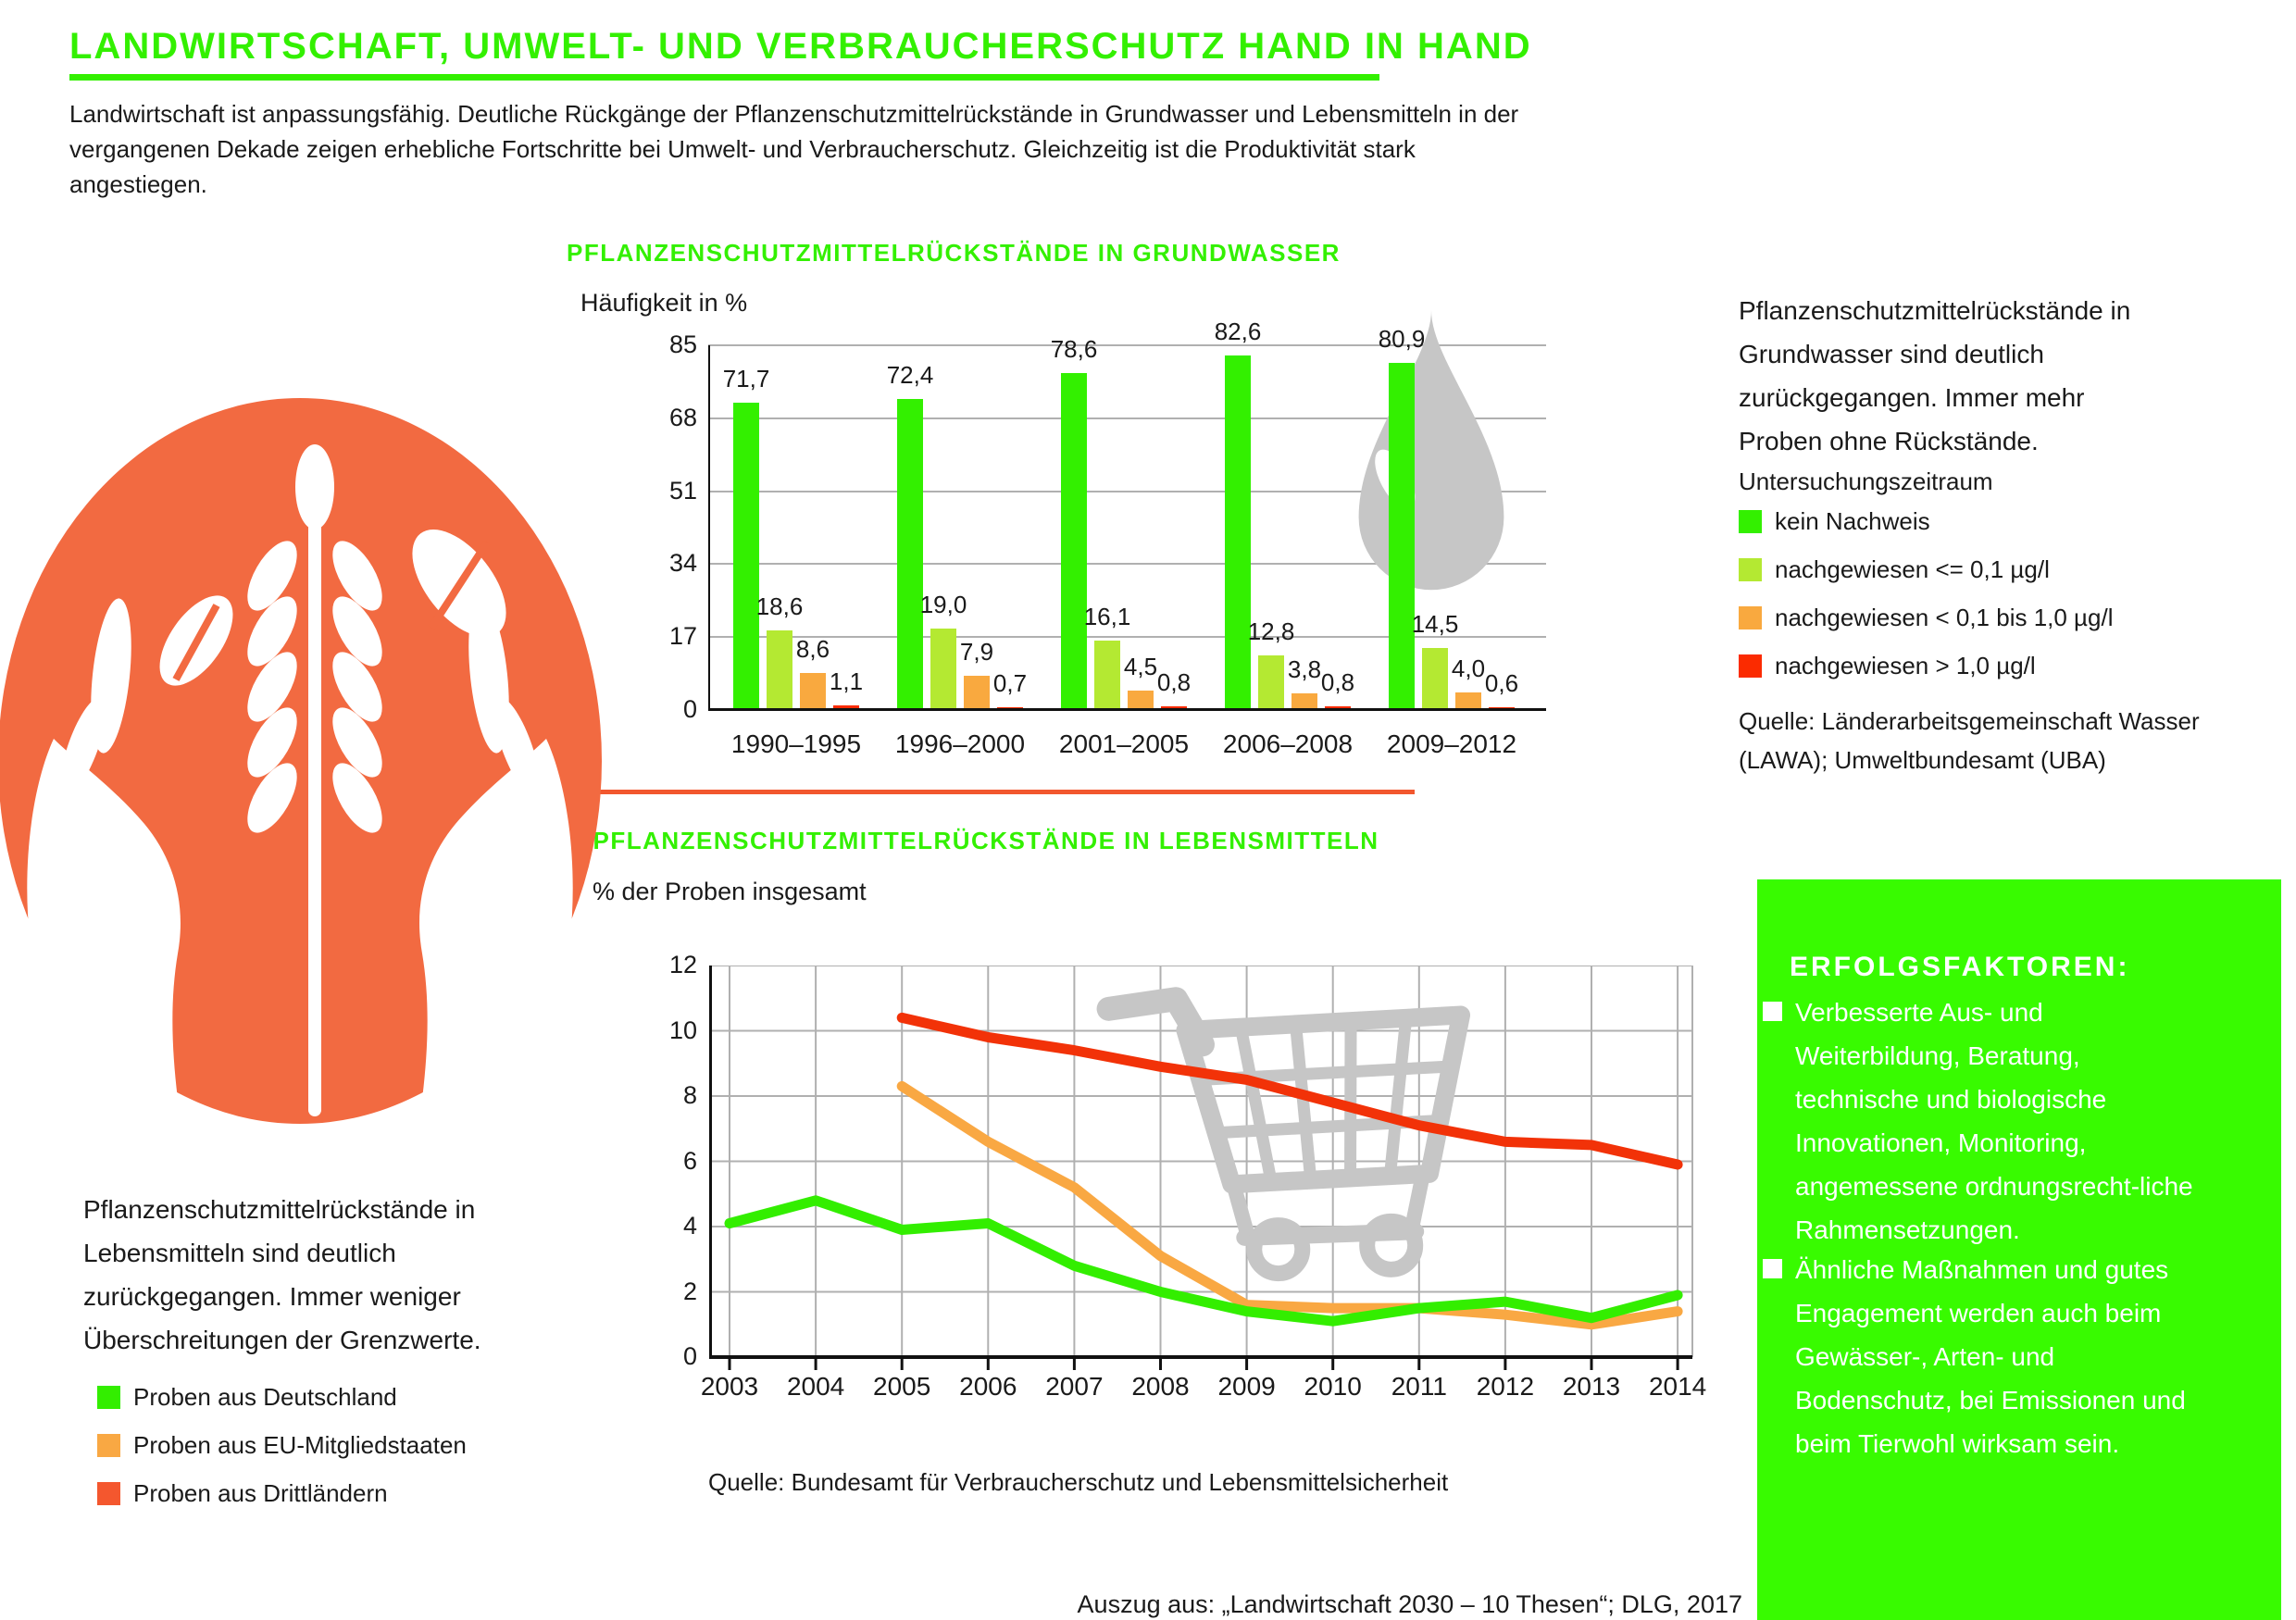 The width and height of the screenshot is (2296, 1620). Describe the element at coordinates (1127, 709) in the screenshot. I see `x-axis-line` at that location.